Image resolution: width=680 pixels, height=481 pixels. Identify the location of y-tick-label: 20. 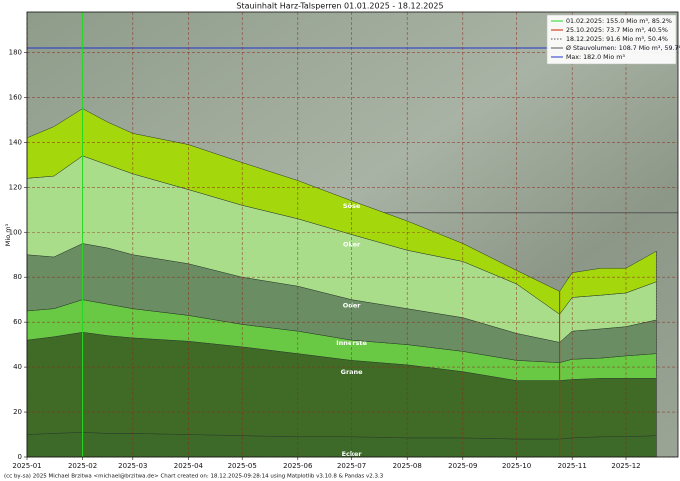
(17, 412).